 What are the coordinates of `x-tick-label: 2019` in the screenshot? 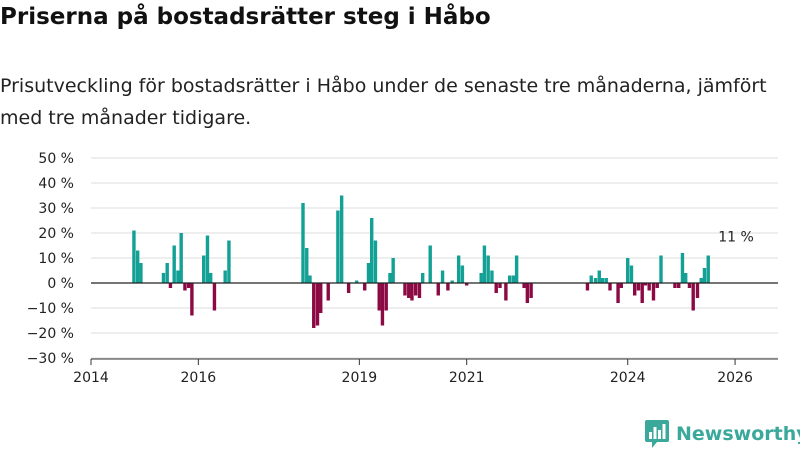 It's located at (360, 378).